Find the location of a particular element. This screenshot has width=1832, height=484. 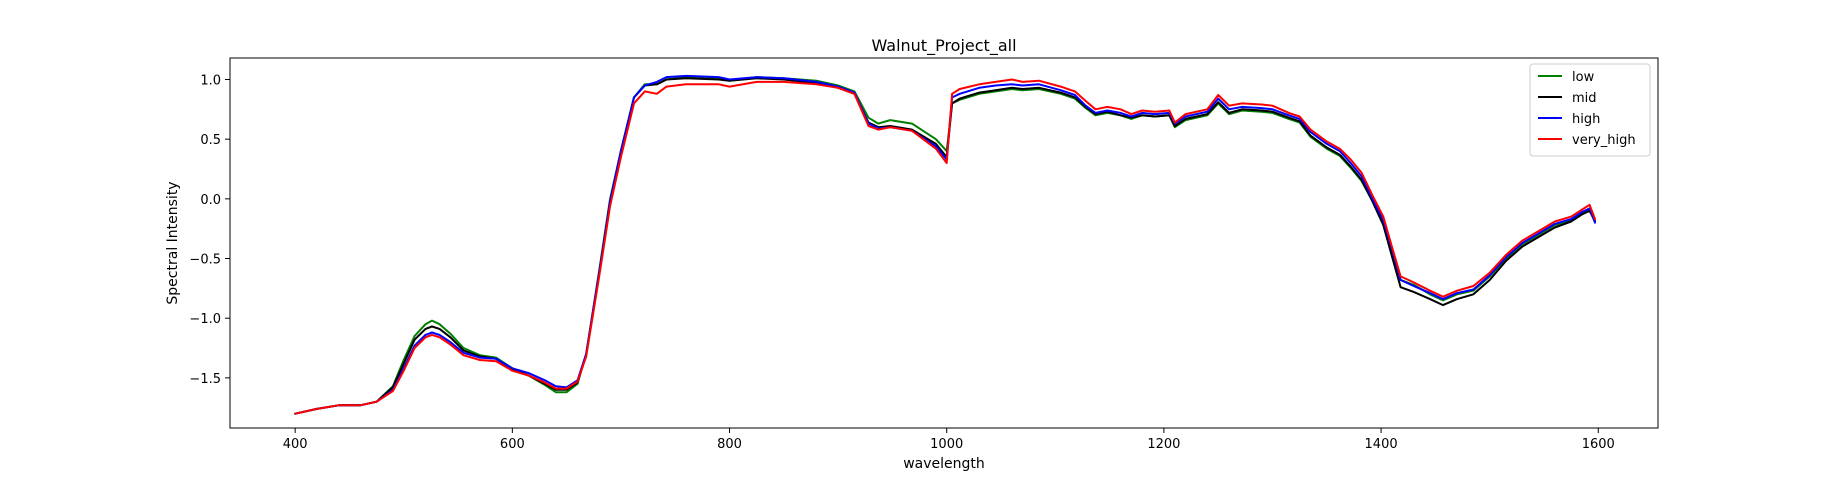

legend-label-high: high is located at coordinates (1586, 119).